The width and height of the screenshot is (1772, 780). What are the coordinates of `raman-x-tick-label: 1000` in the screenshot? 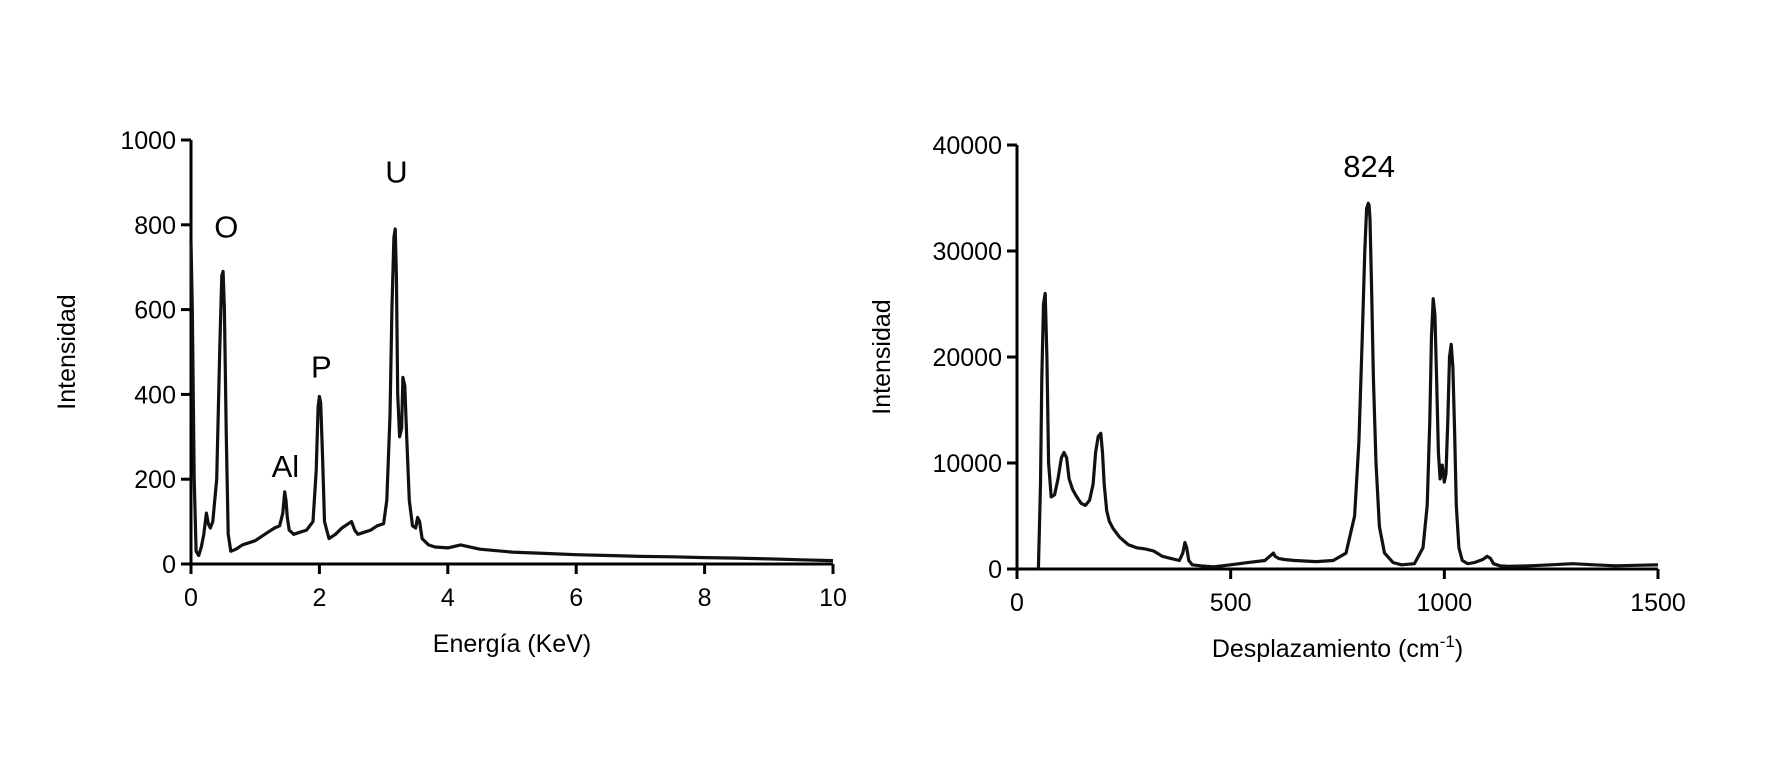 It's located at (1445, 603).